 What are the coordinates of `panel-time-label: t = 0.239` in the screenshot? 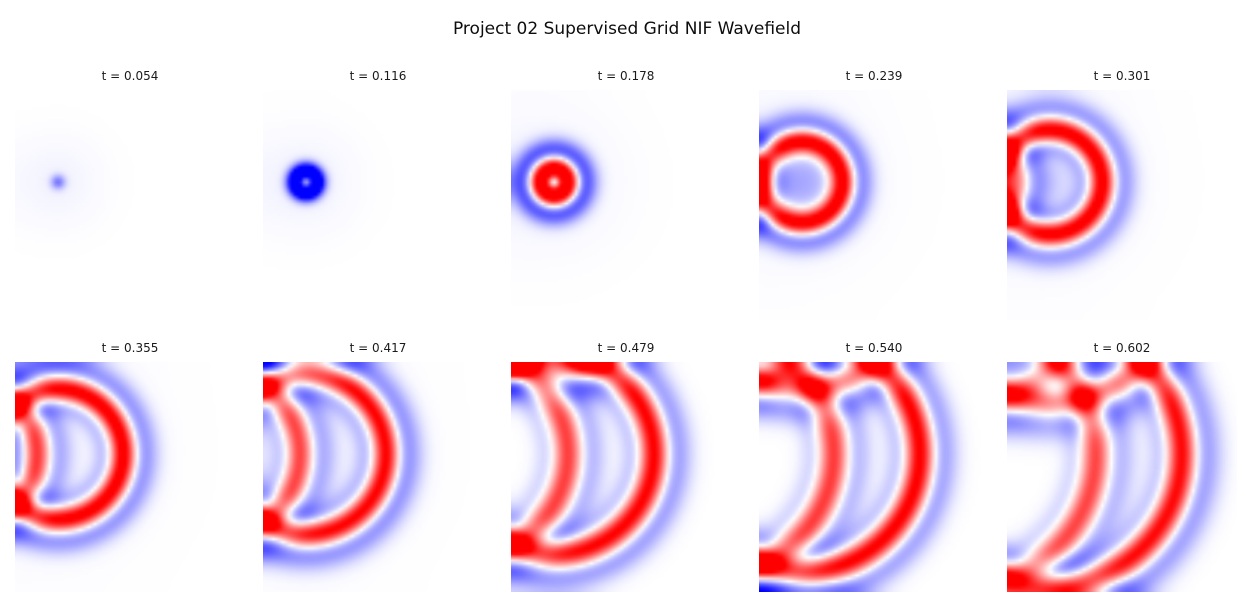 It's located at (874, 76).